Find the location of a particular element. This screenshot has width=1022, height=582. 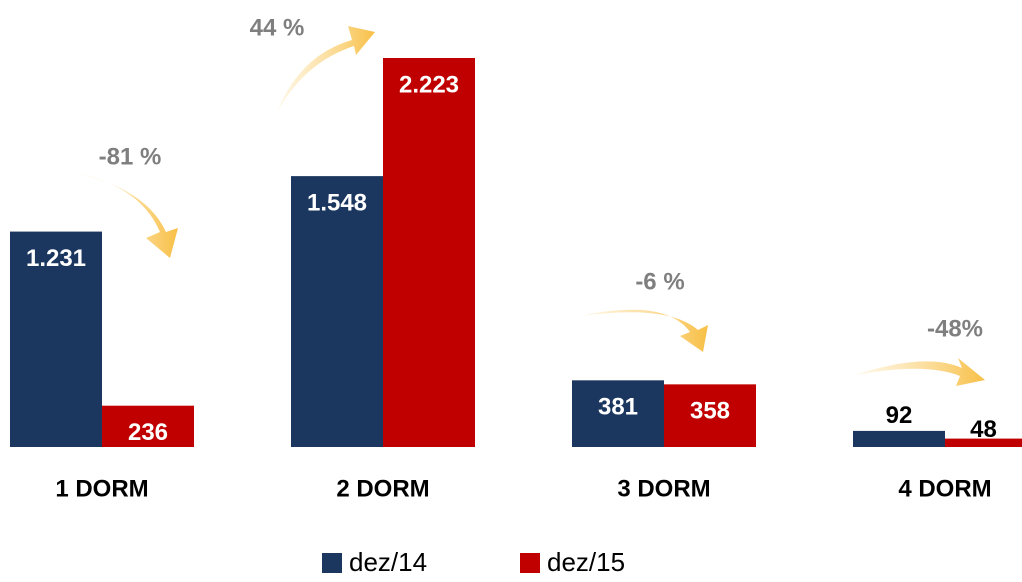

legend-label: dez/15 is located at coordinates (586, 562).